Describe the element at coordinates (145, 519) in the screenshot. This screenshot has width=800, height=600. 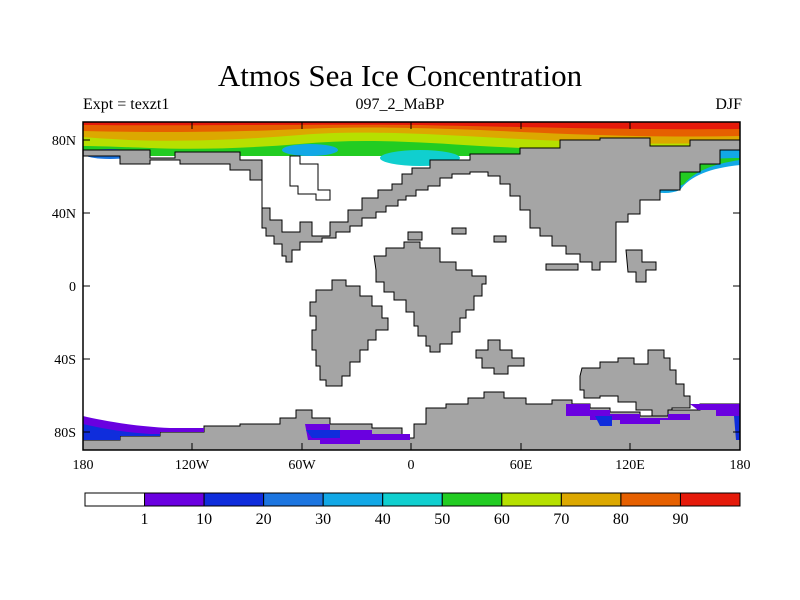
I see `colorbar-label: 1` at that location.